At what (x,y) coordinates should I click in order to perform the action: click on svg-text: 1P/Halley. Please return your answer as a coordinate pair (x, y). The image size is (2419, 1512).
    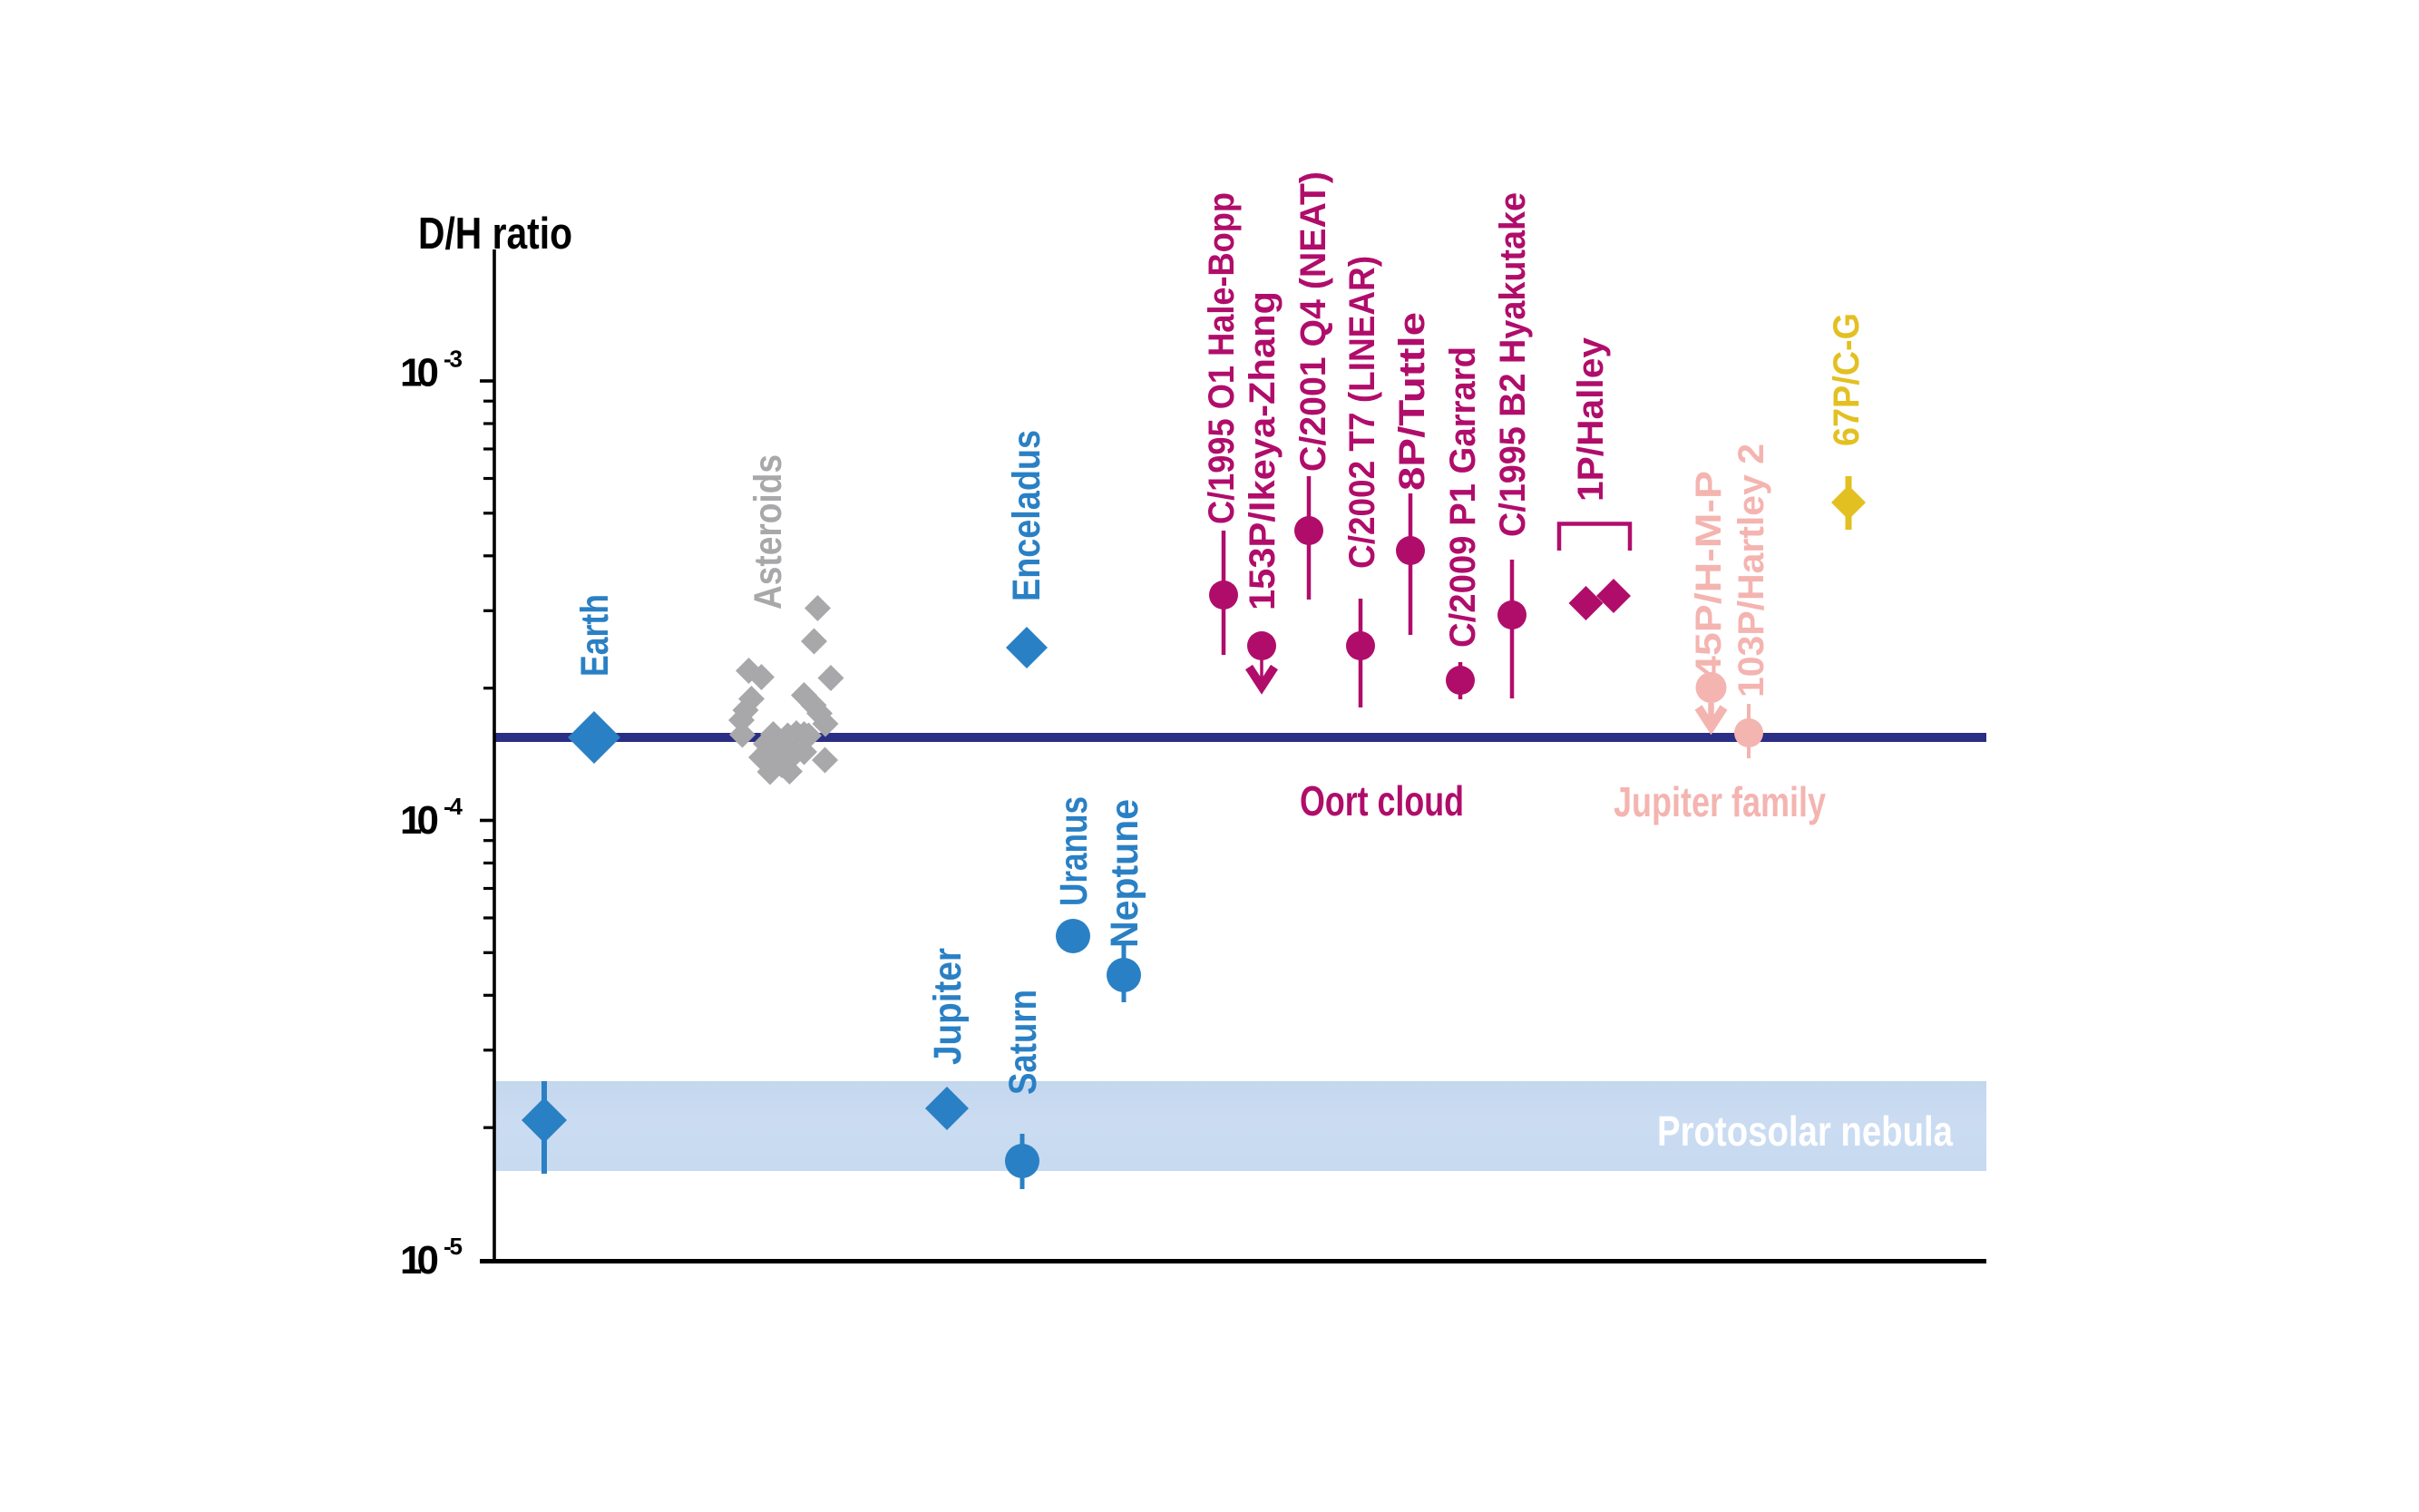
    Looking at the image, I should click on (1591, 419).